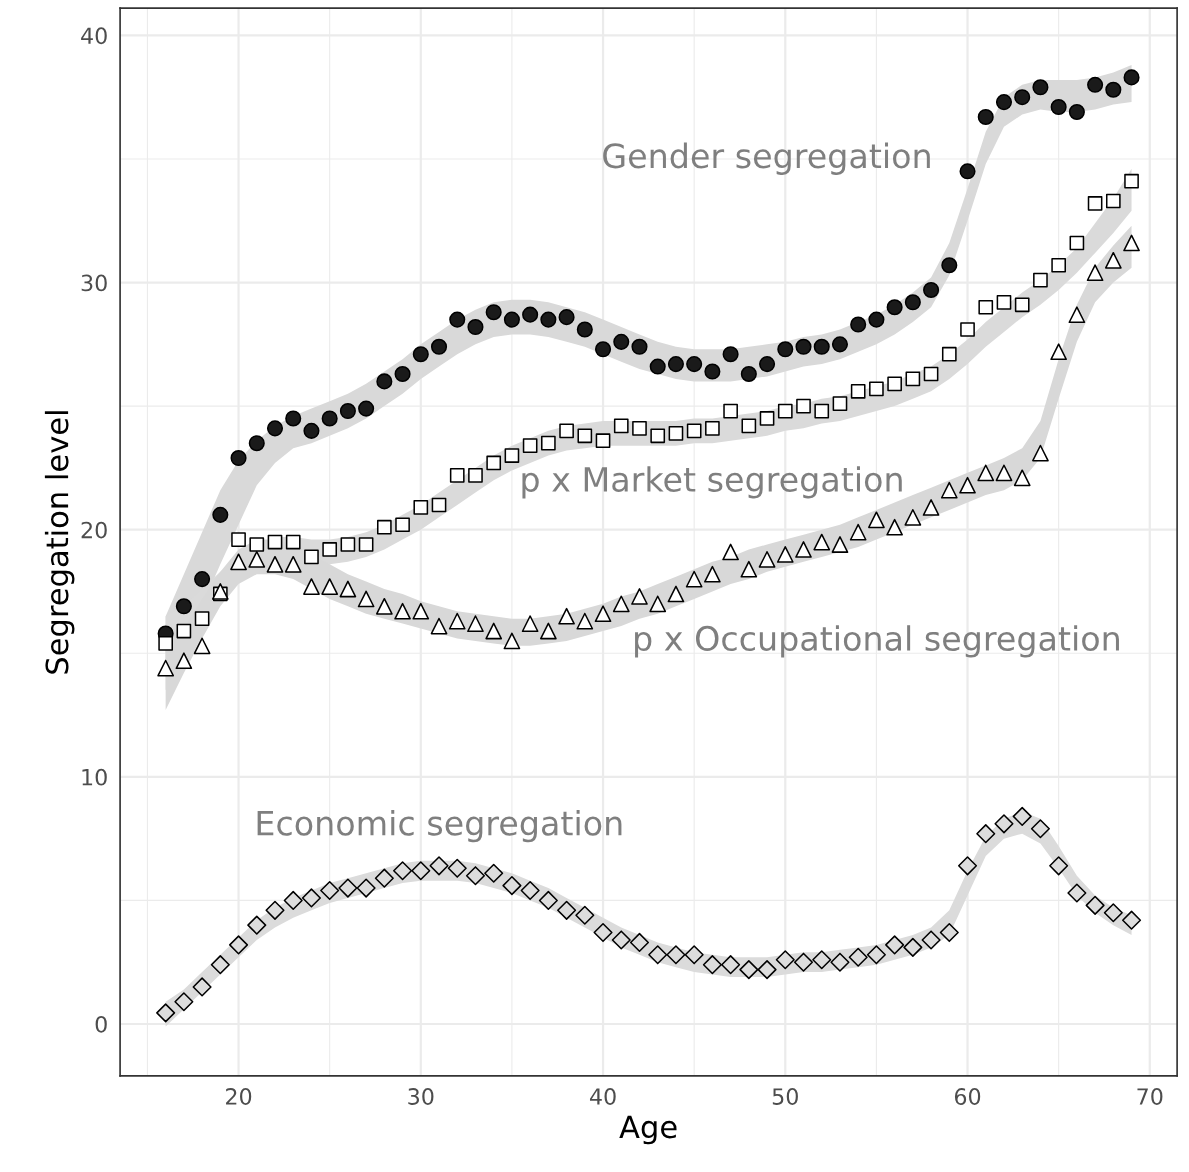 The height and width of the screenshot is (1172, 1189). Describe the element at coordinates (766, 158) in the screenshot. I see `annotation: Gender segregation` at that location.